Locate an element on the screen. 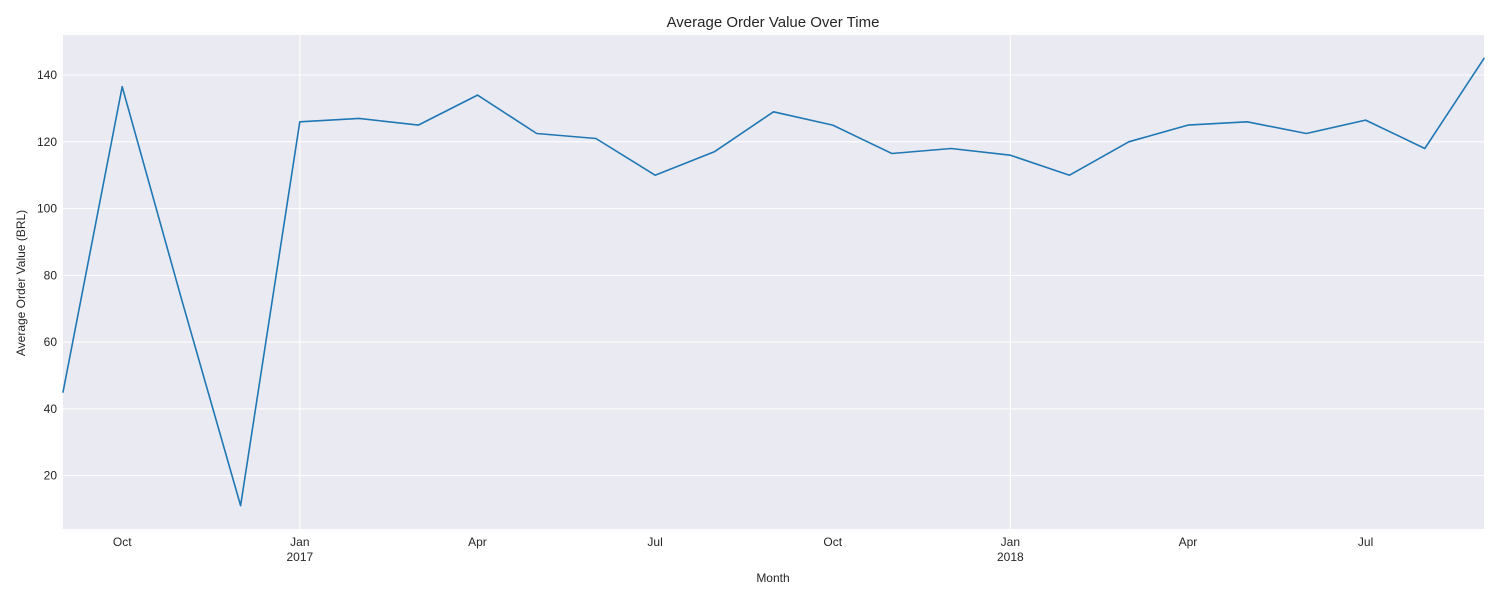 Image resolution: width=1500 pixels, height=600 pixels. y-tick-label: 80 is located at coordinates (51, 275).